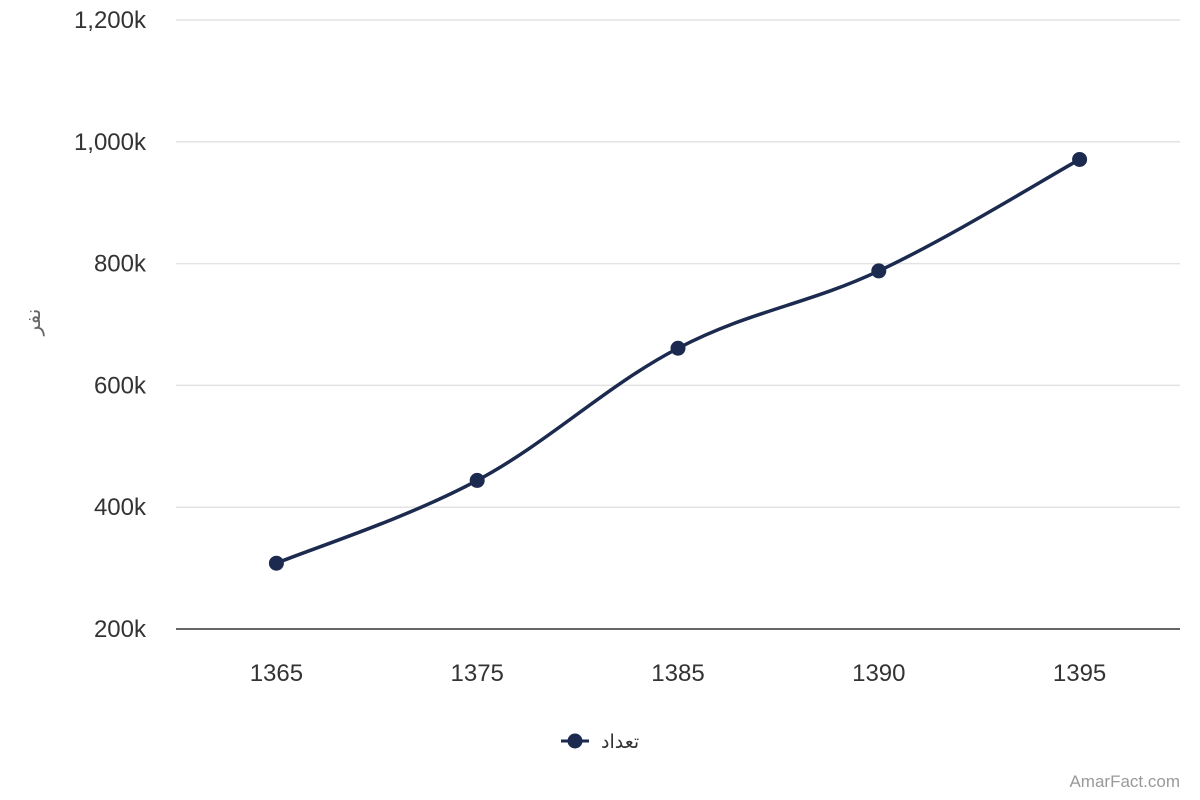  I want to click on legend: تعداد, so click(600, 742).